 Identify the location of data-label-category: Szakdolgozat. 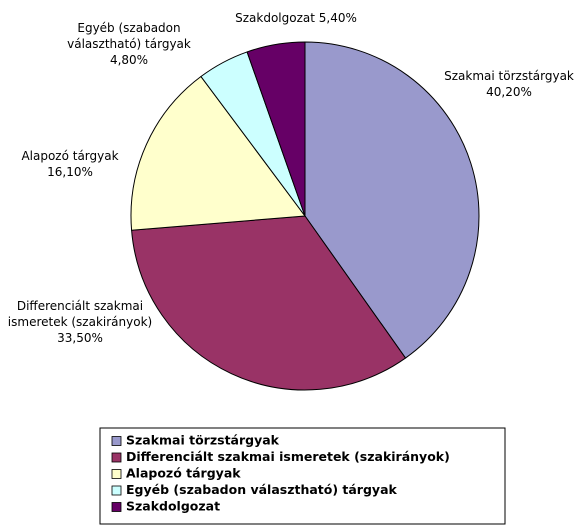
(275, 18).